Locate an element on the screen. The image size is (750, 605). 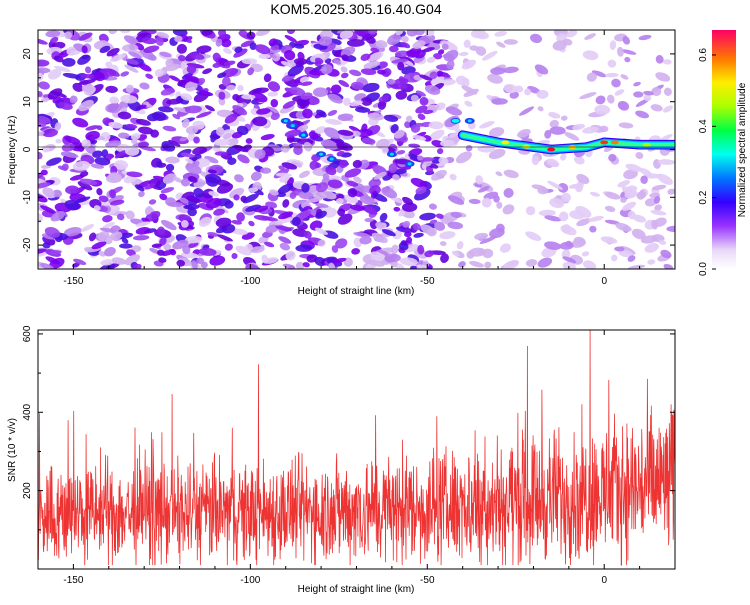
snr-y-tick-label: 600 is located at coordinates (27, 333).